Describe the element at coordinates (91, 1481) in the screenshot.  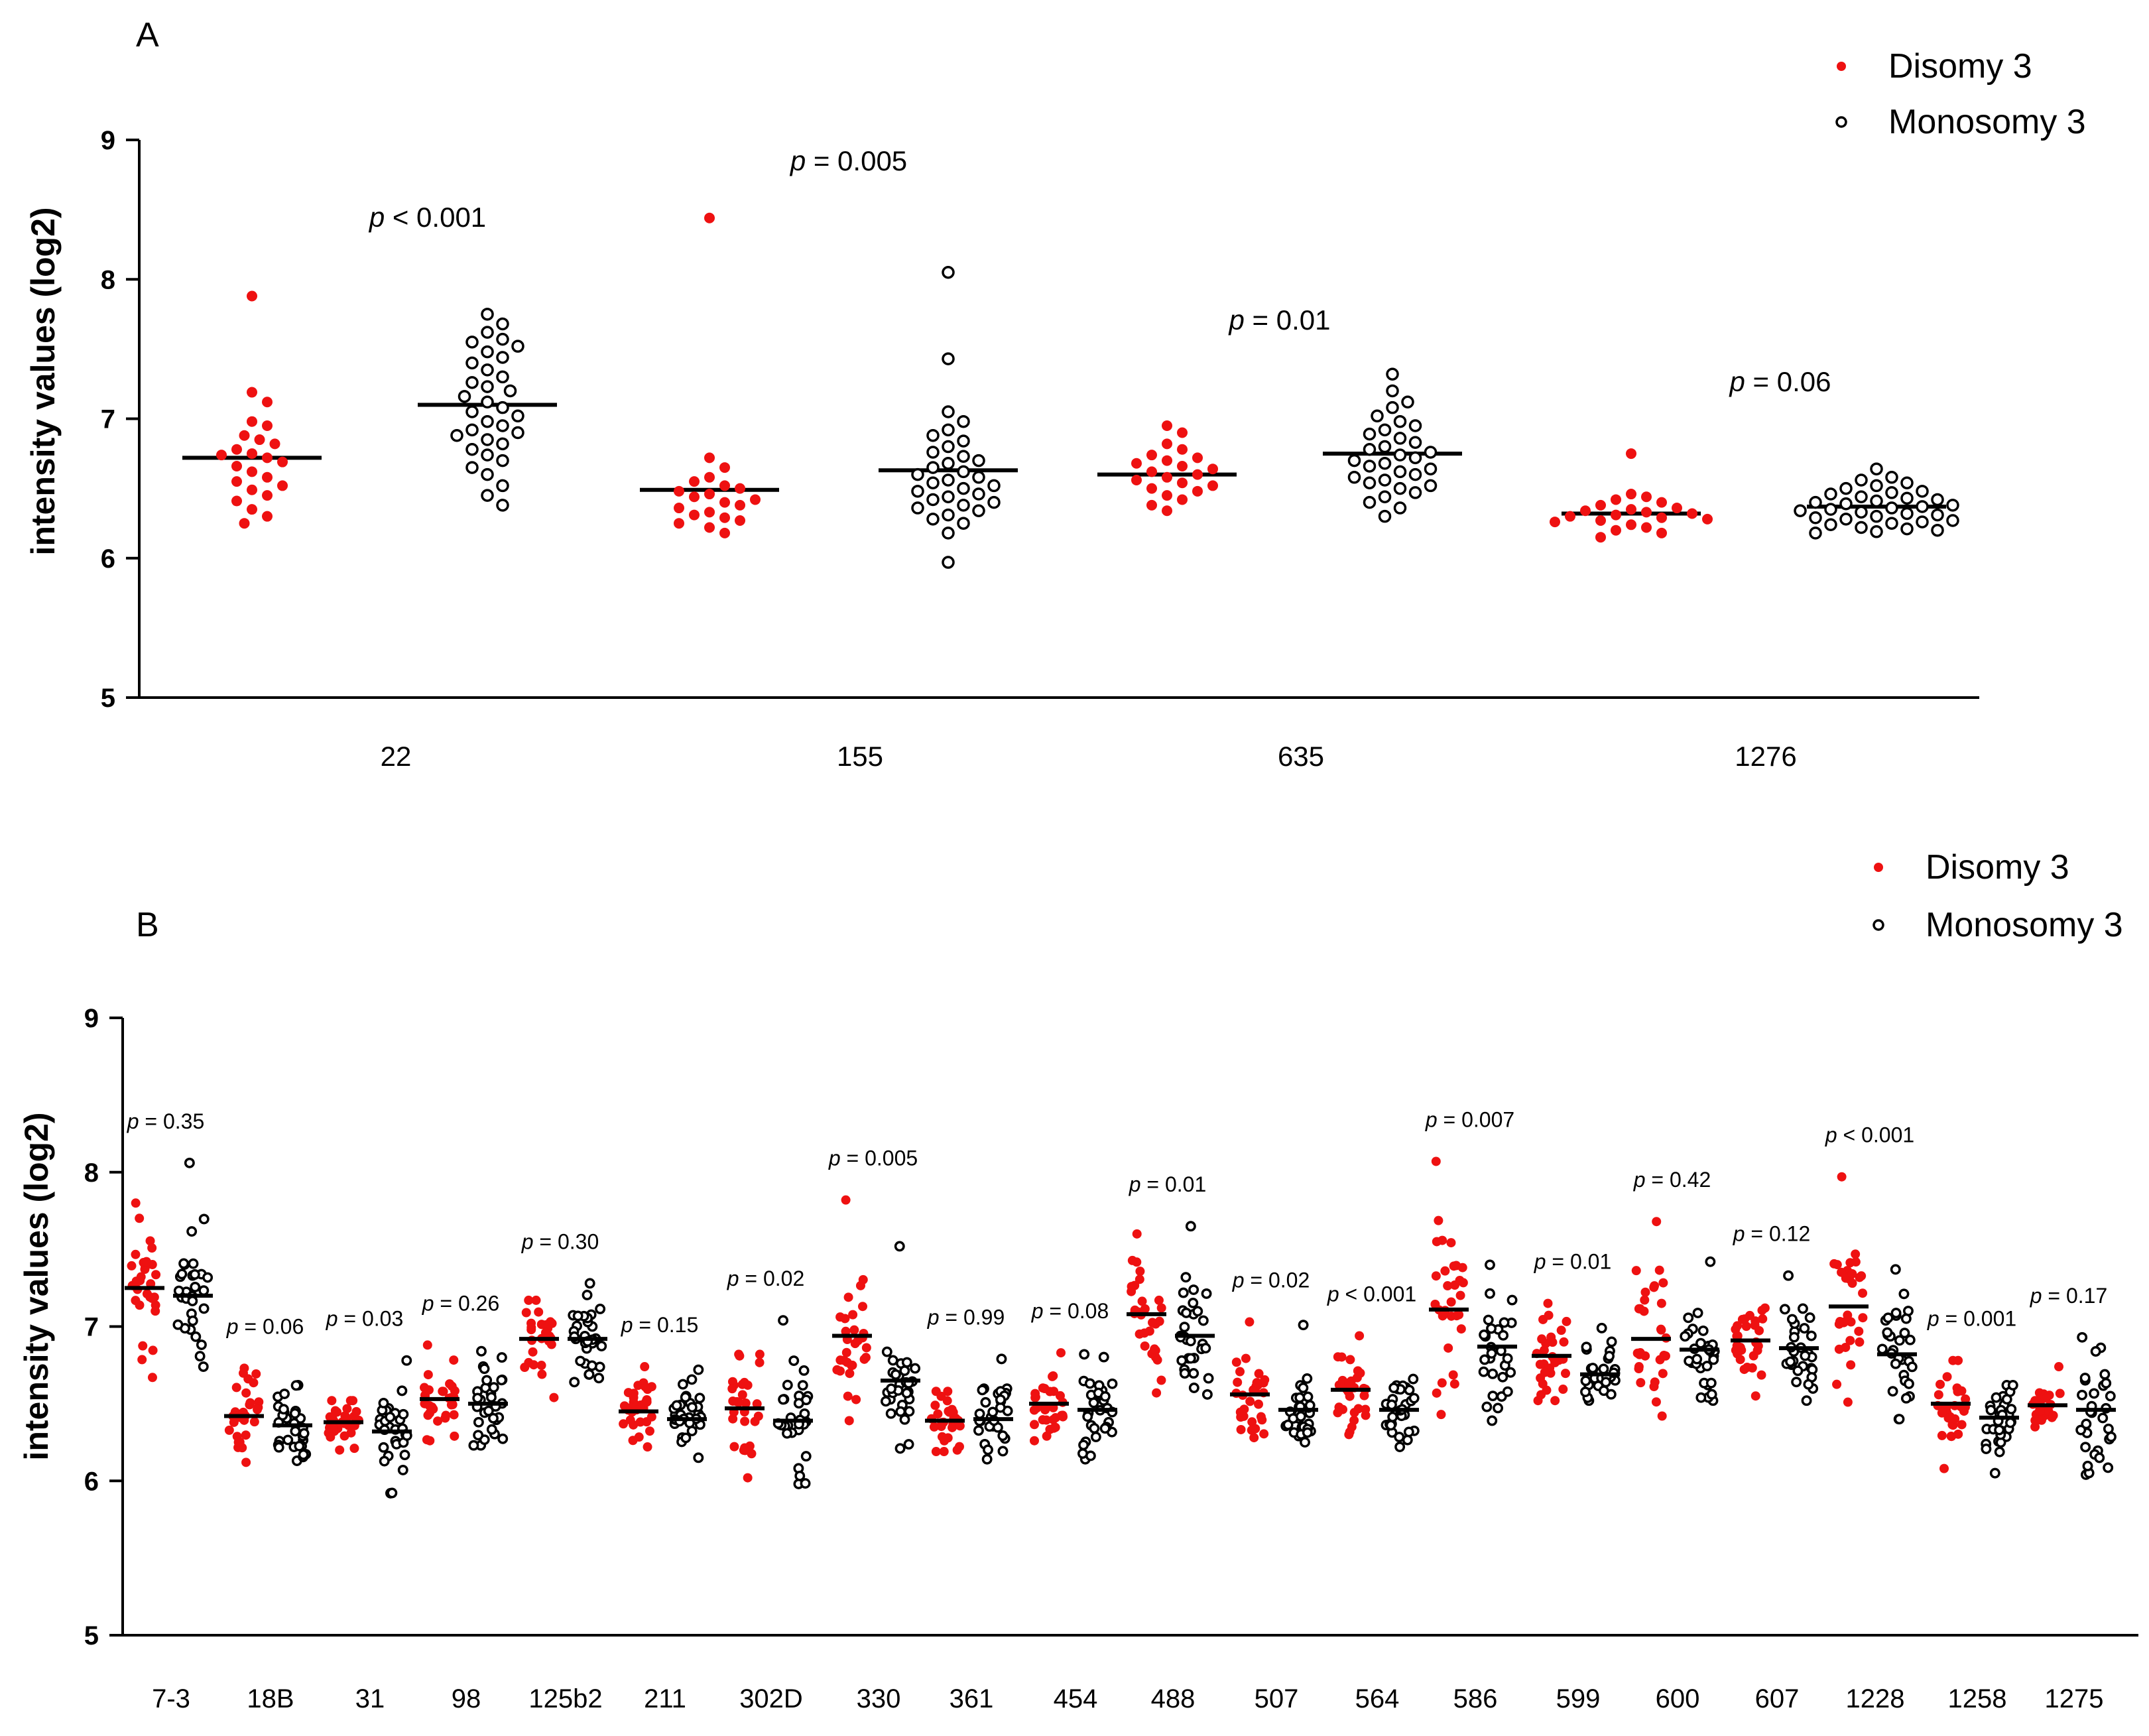
I see `panel-b-y-tick-label: 6` at that location.